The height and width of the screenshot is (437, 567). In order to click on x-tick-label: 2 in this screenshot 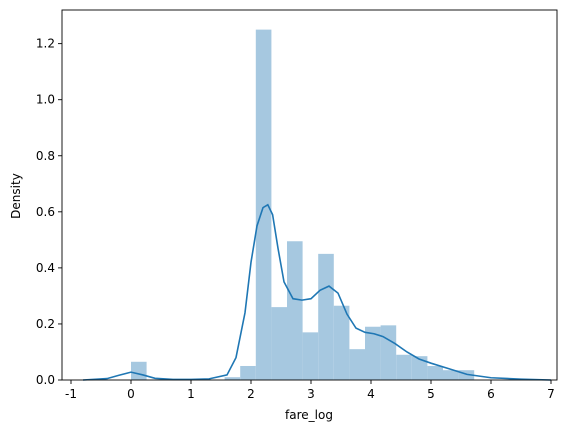, I will do `click(251, 394)`.